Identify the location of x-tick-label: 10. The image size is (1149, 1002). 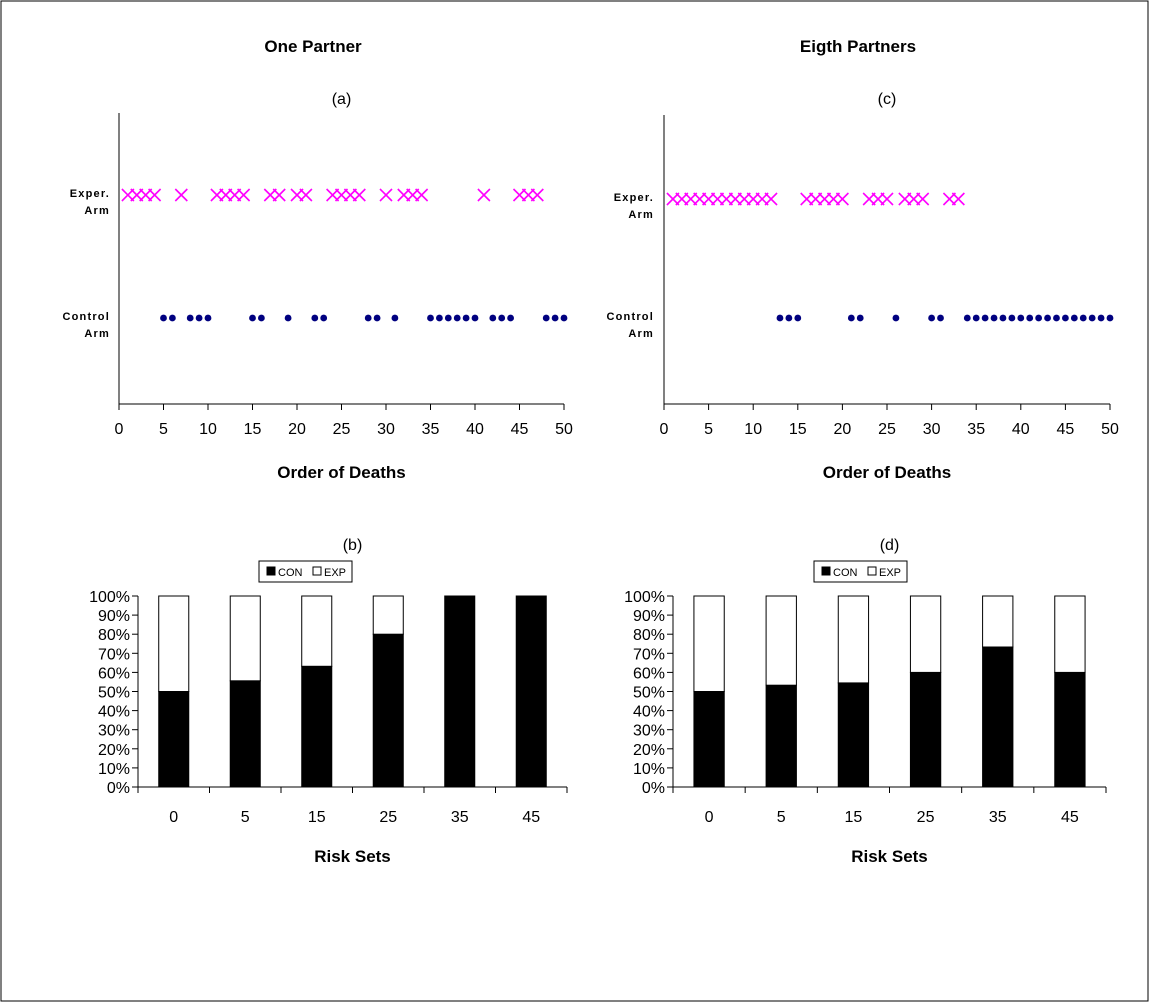
(208, 429).